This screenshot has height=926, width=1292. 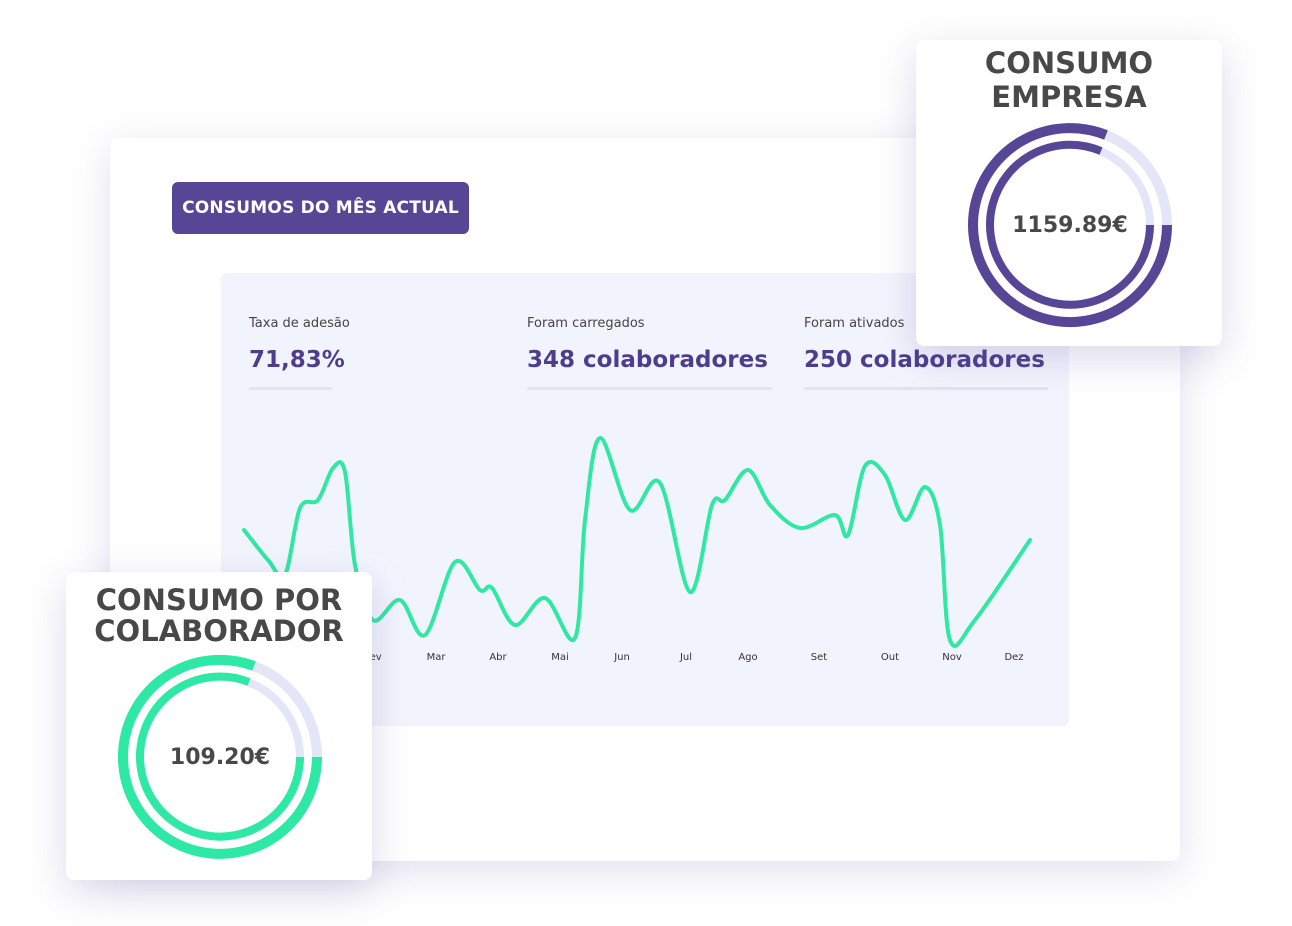 What do you see at coordinates (924, 360) in the screenshot?
I see `stat-value: 250 colaboradores` at bounding box center [924, 360].